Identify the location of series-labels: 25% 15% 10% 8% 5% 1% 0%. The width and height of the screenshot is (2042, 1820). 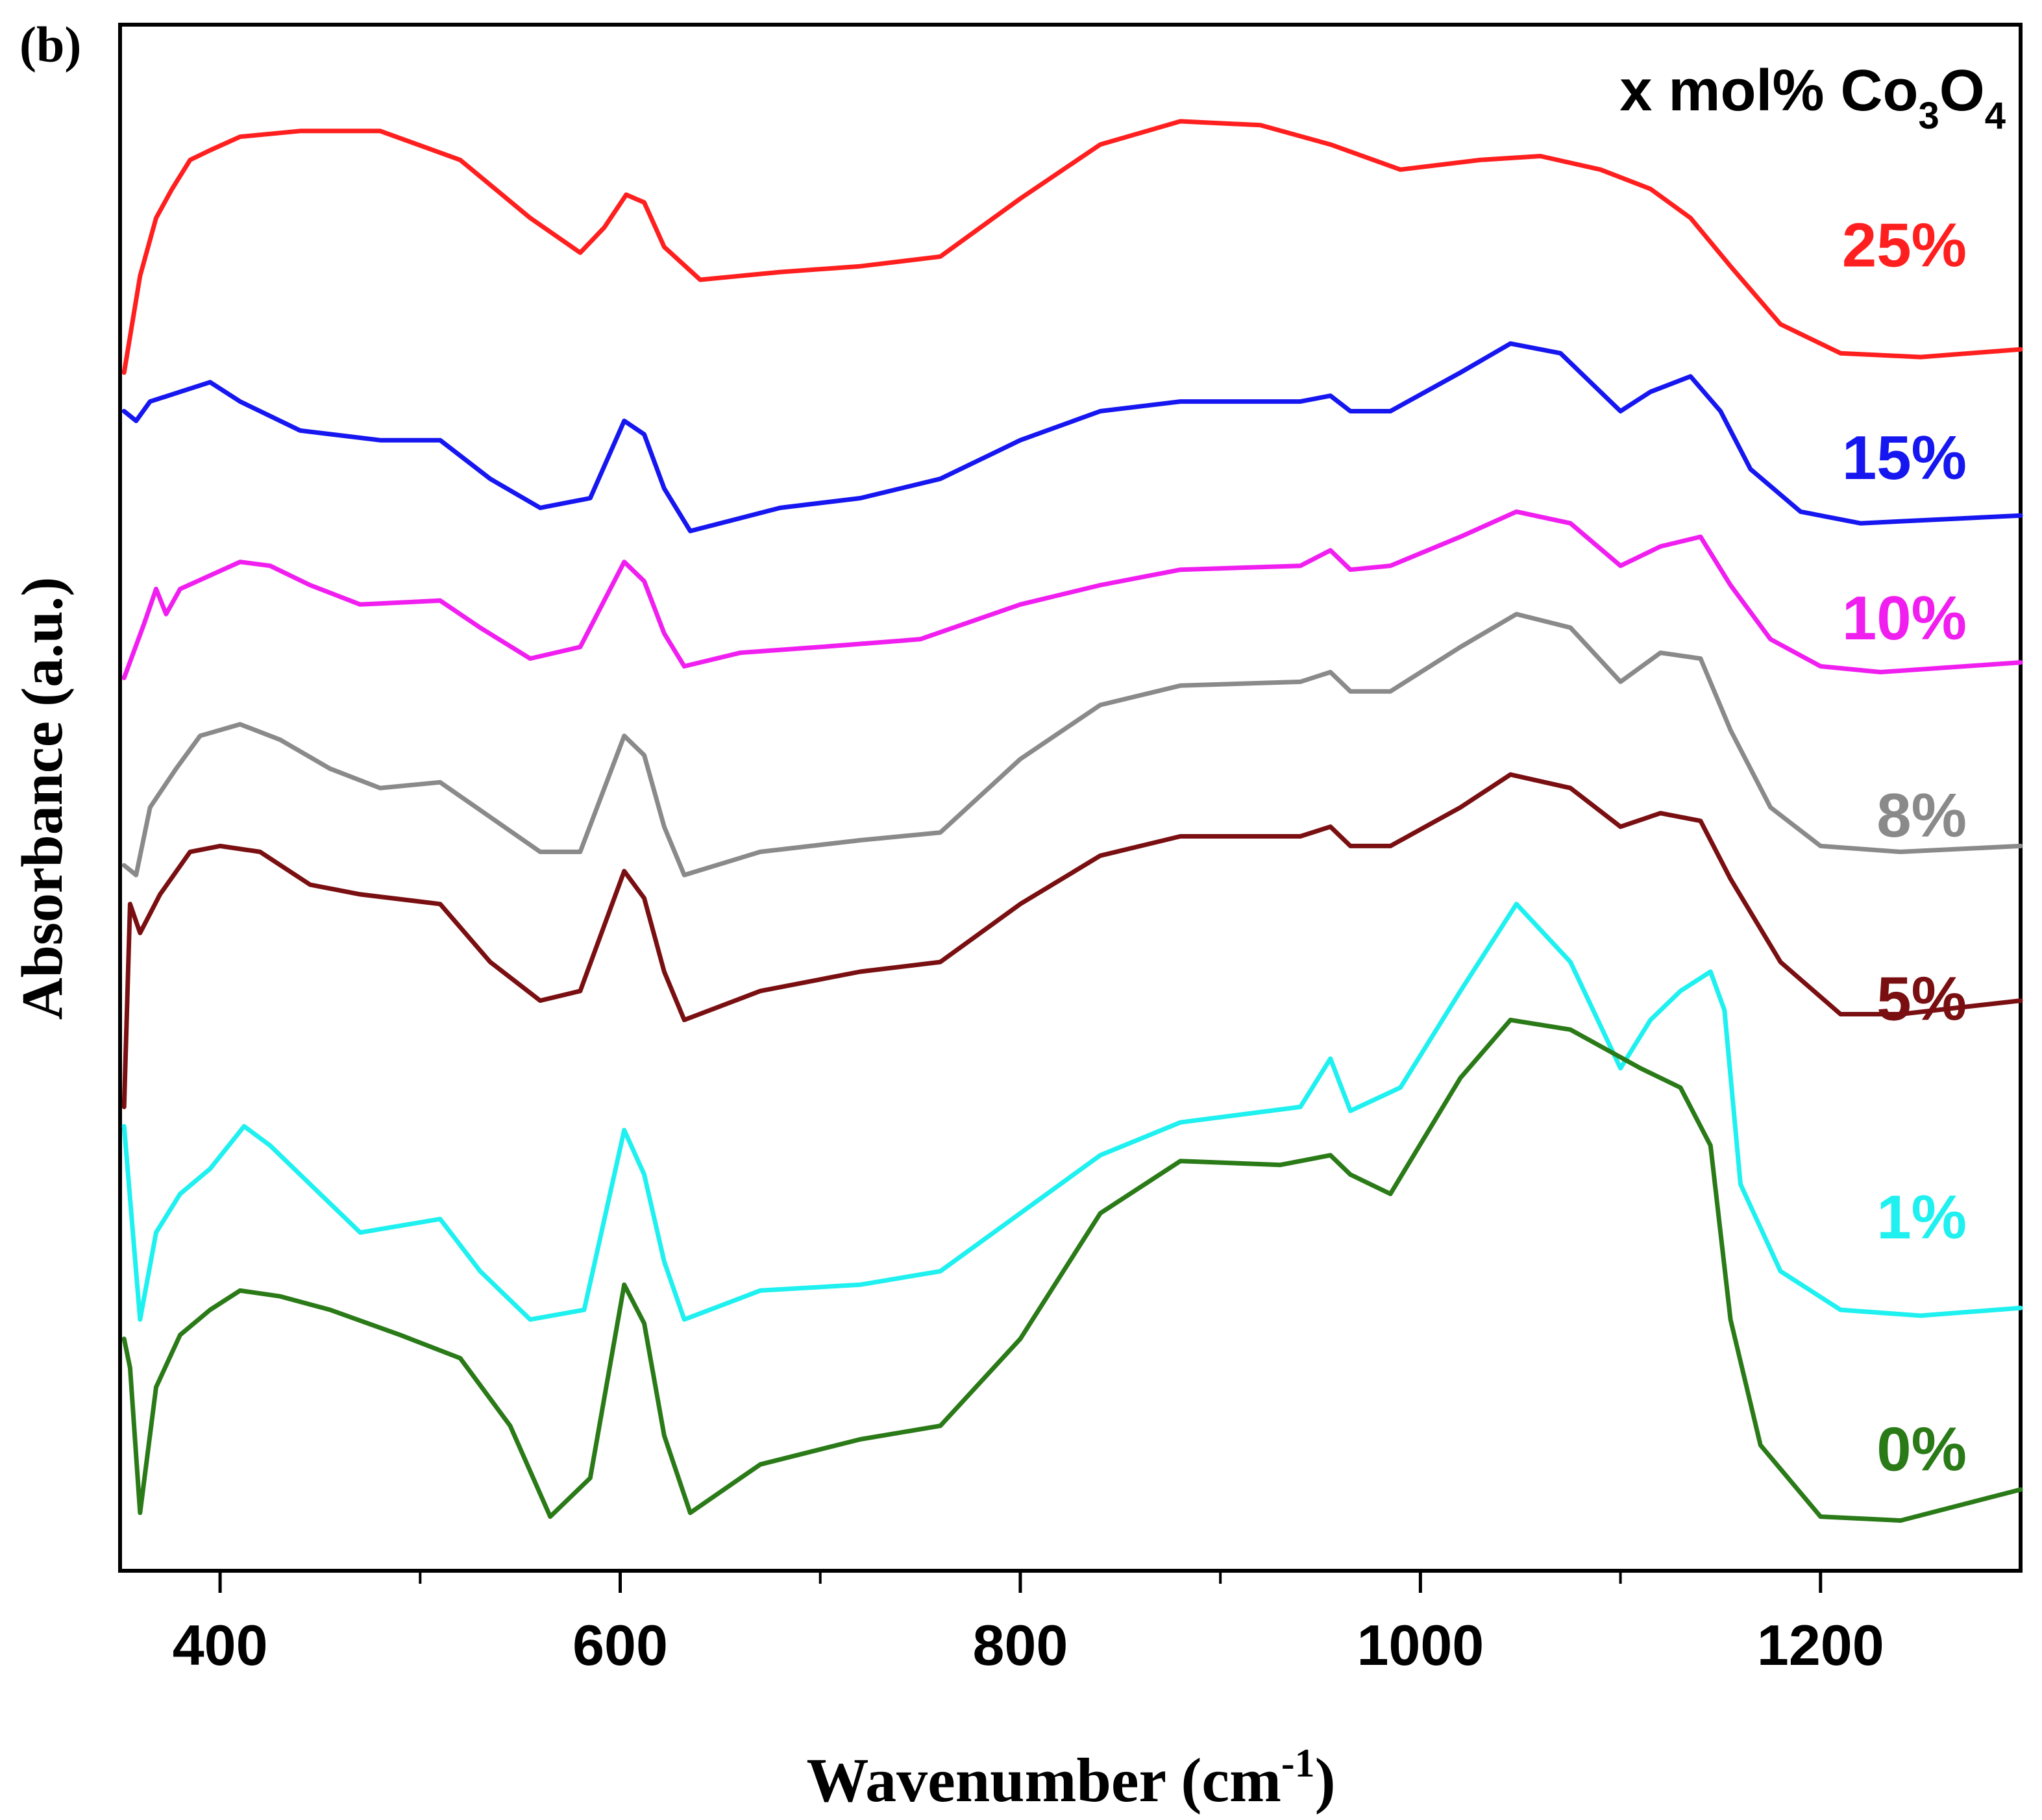
(1905, 847).